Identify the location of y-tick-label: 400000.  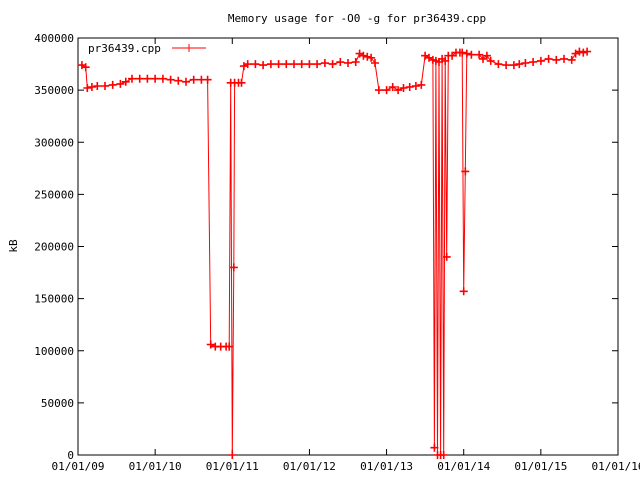
(54, 38).